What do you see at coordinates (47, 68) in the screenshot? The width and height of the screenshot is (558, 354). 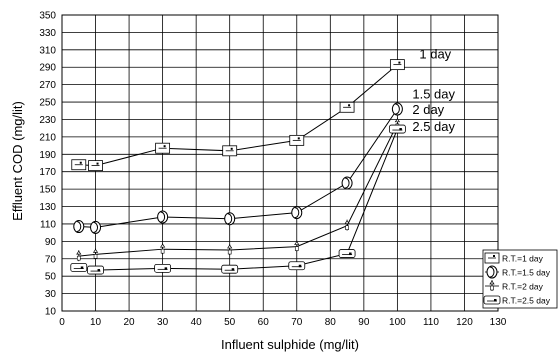 I see `y-tick-label: 290` at bounding box center [47, 68].